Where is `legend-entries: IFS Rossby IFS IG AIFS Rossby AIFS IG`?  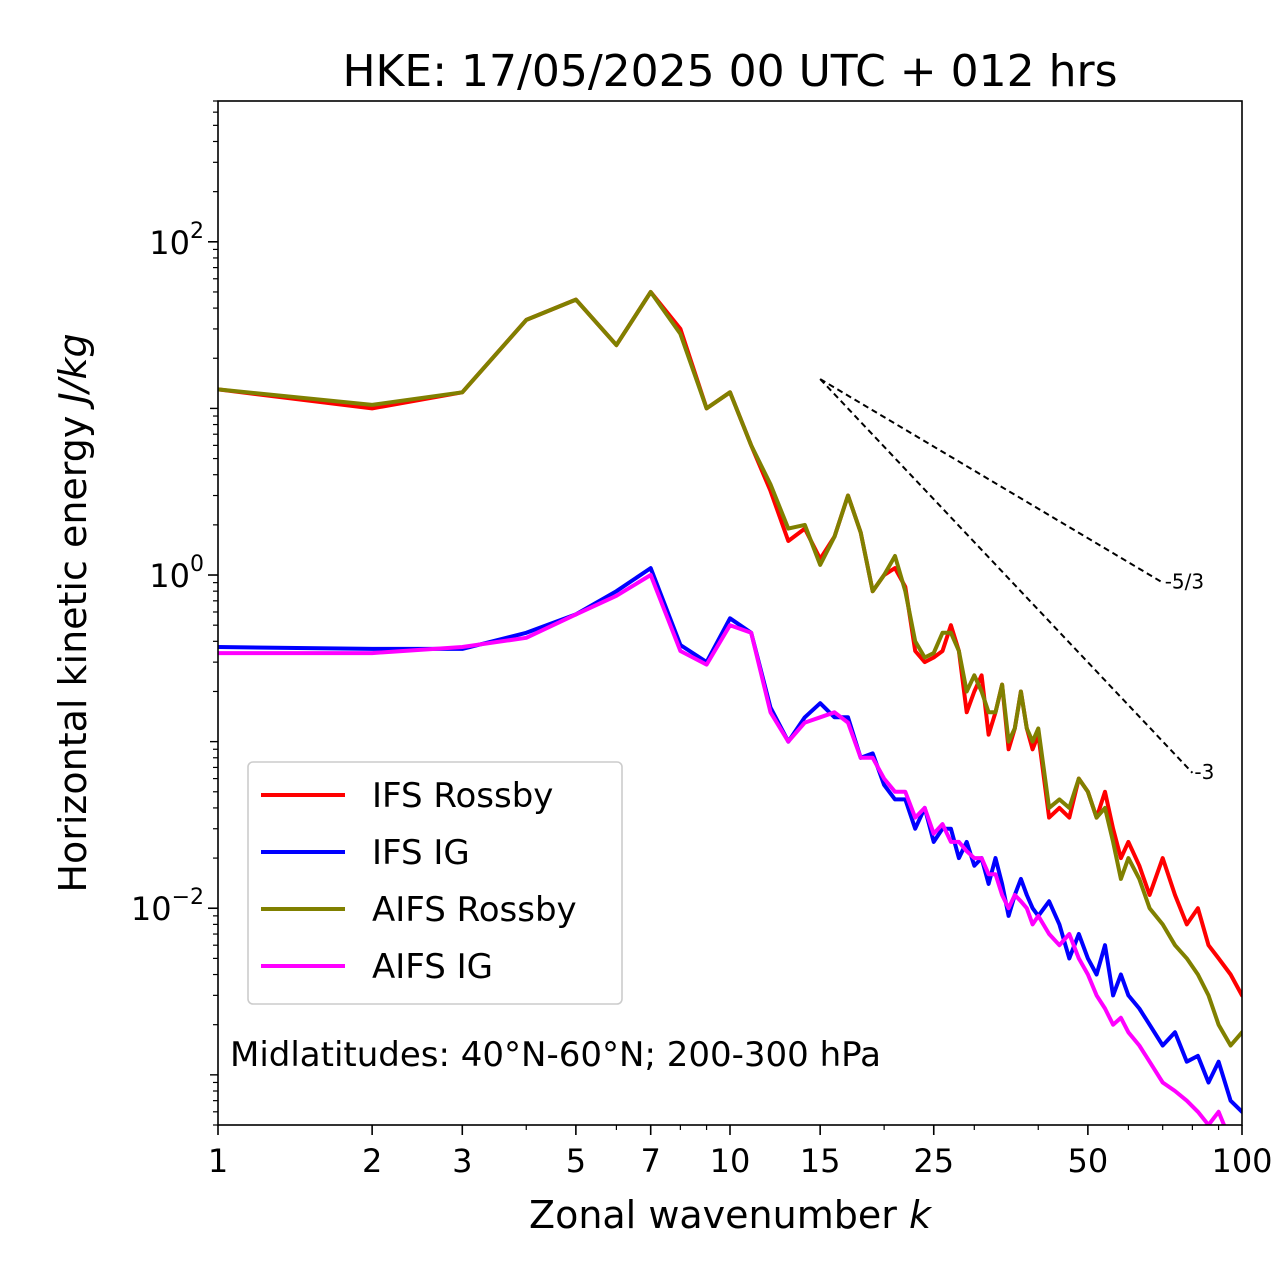 legend-entries: IFS Rossby IFS IG AIFS Rossby AIFS IG is located at coordinates (419, 881).